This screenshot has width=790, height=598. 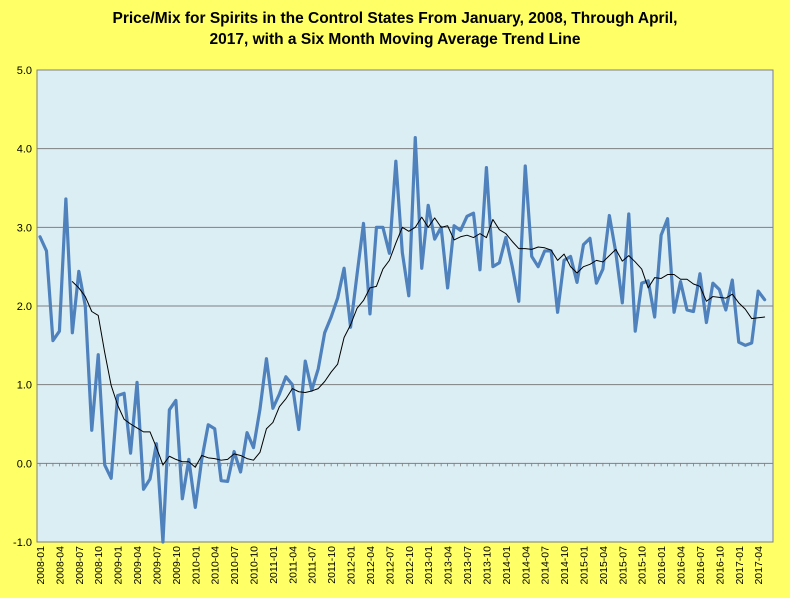 I want to click on x-tick-label: 2009-01, so click(x=119, y=565).